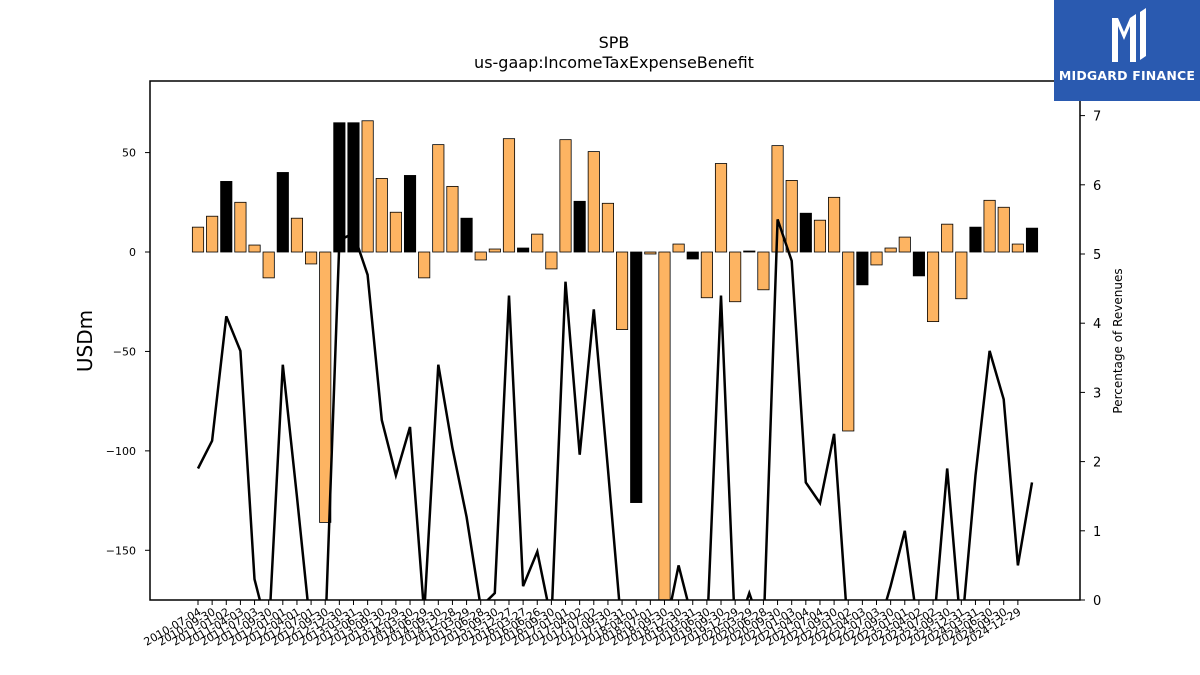 Image resolution: width=1200 pixels, height=675 pixels. Describe the element at coordinates (1097, 601) in the screenshot. I see `y2-tick-label: 0` at that location.